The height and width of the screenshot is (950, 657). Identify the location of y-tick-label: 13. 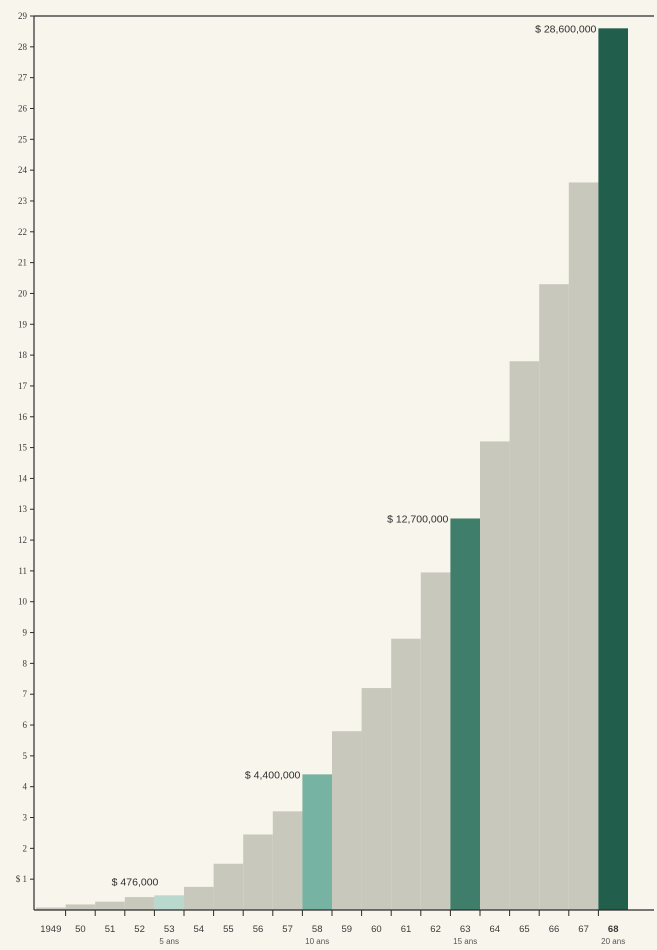
(23, 509).